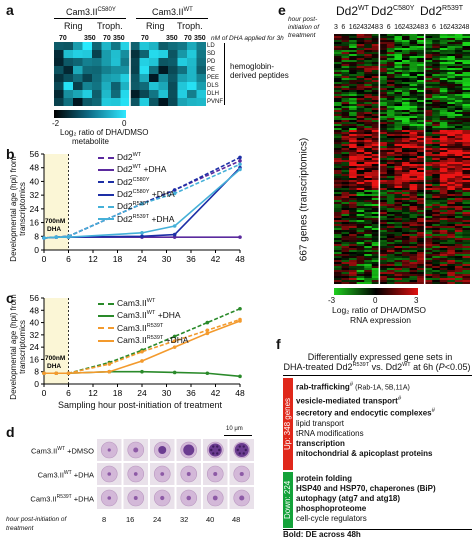 Image resolution: width=474 pixels, height=540 pixels. Describe the element at coordinates (118, 393) in the screenshot. I see `x-tick-label: 18` at that location.